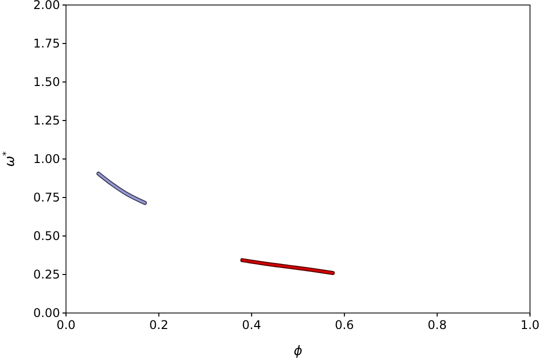  What do you see at coordinates (252, 325) in the screenshot?
I see `x-tick-label: 0.4` at bounding box center [252, 325].